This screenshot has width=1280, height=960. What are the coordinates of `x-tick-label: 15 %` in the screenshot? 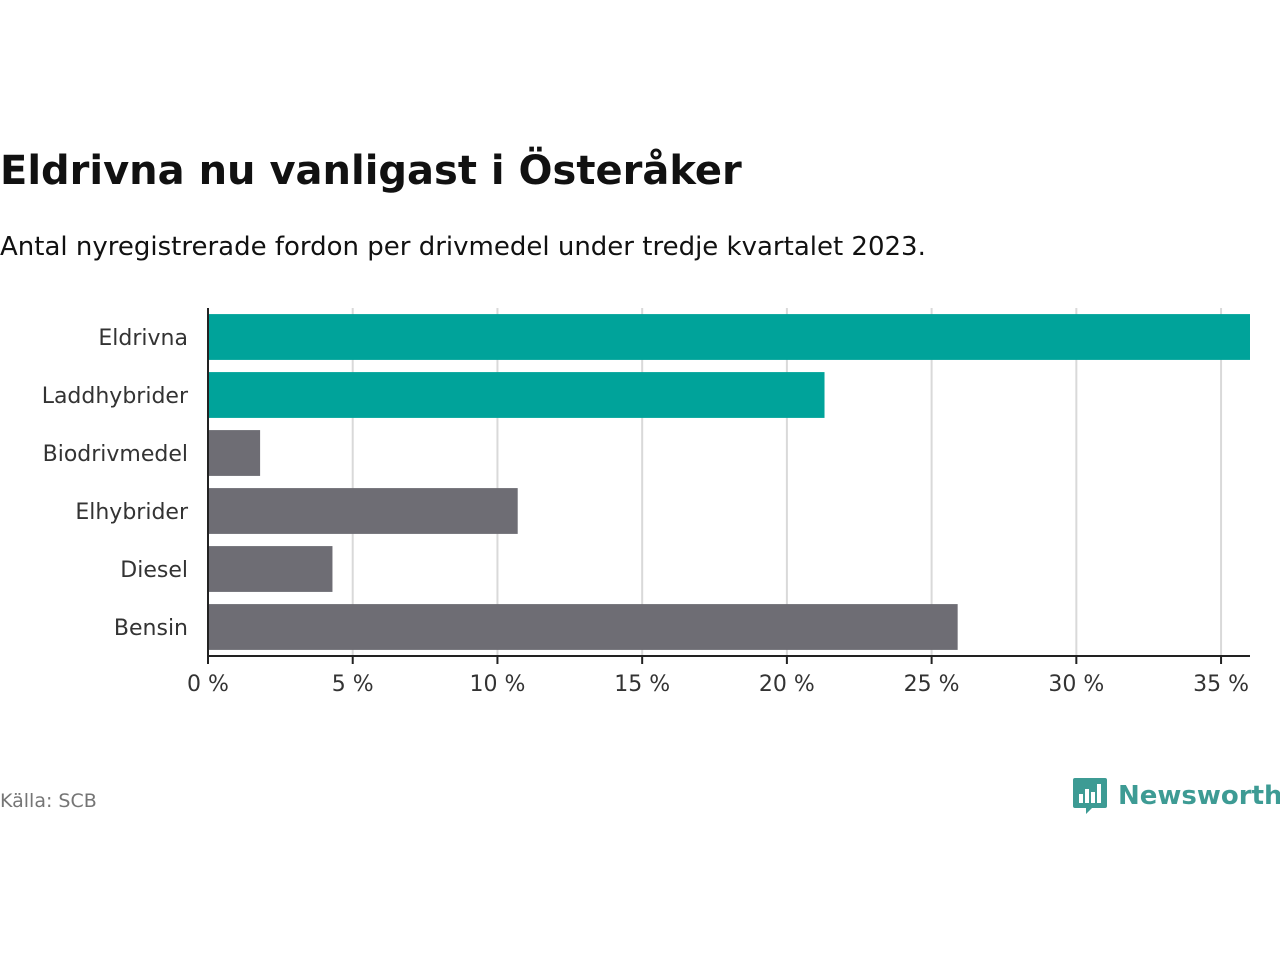 It's located at (642, 684).